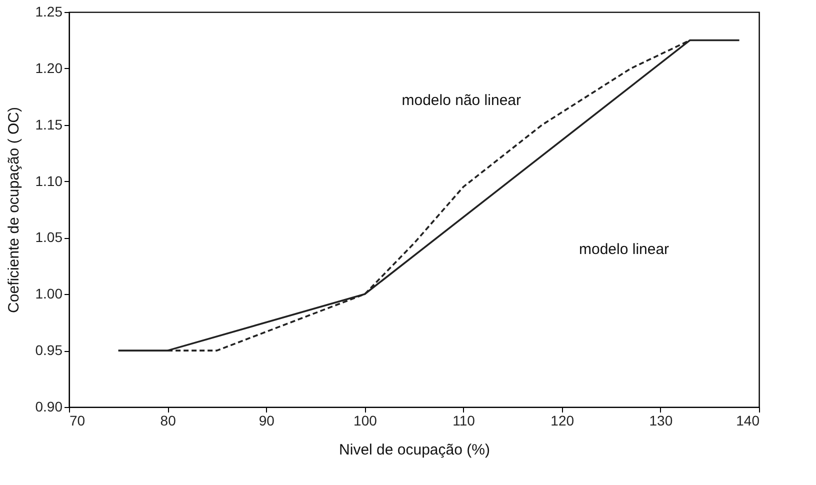 Image resolution: width=816 pixels, height=485 pixels. I want to click on x-tick-label: 130, so click(661, 420).